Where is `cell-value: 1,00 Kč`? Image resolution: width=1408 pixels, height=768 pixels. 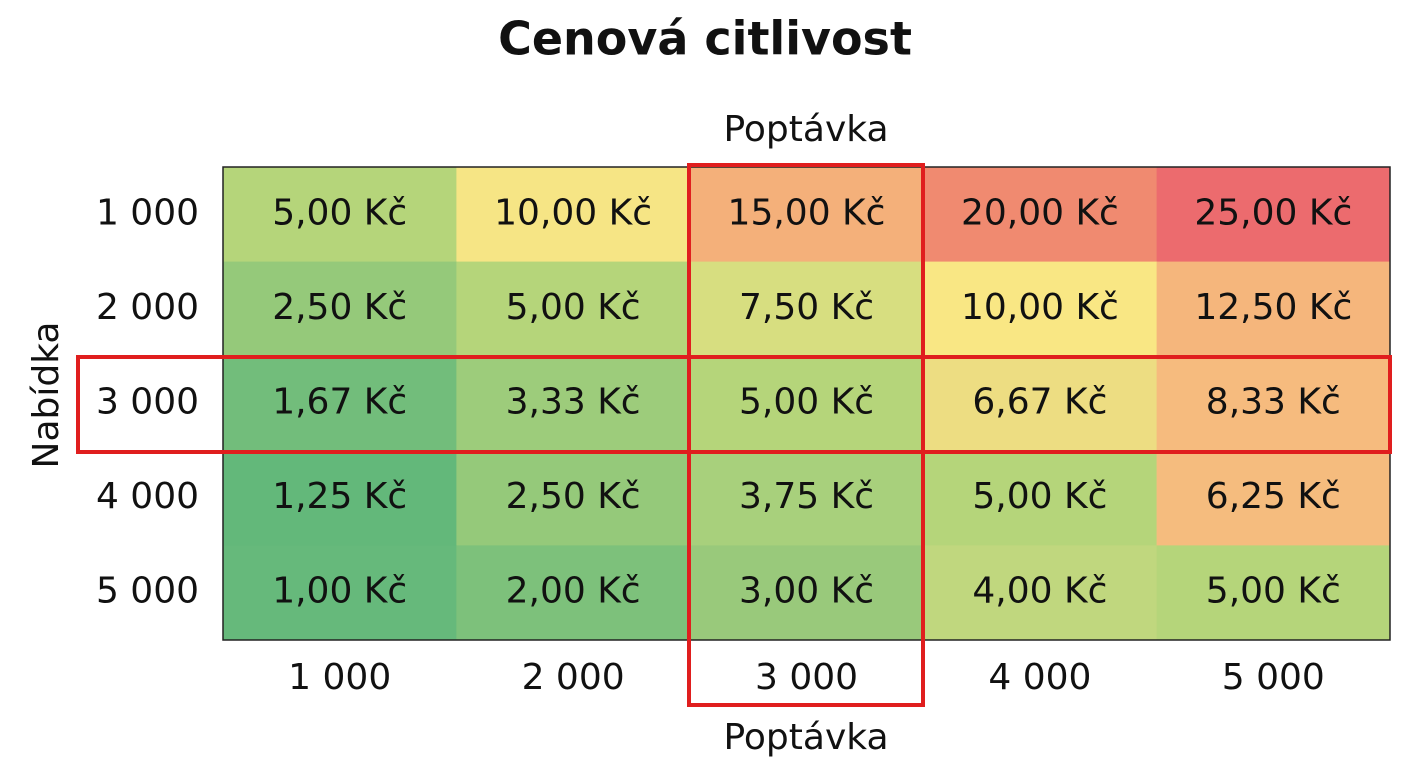
cell-value: 1,00 Kč is located at coordinates (339, 591).